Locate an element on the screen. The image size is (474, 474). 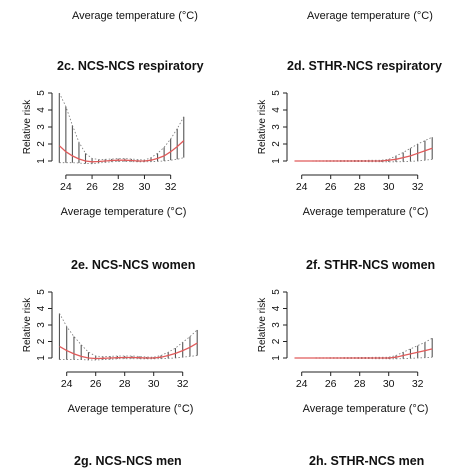
panel-title-2h: 2h. STHR-NCS men is located at coordinates (367, 461).